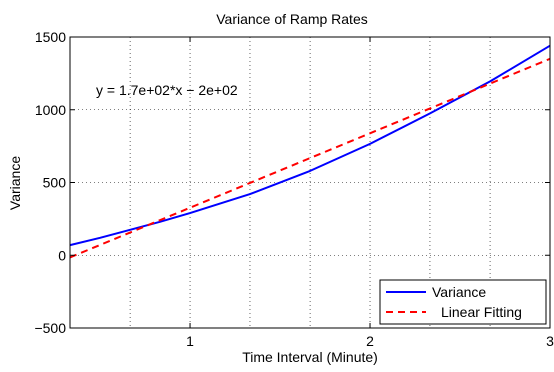  Describe the element at coordinates (62, 255) in the screenshot. I see `y-tick-label: 0` at that location.